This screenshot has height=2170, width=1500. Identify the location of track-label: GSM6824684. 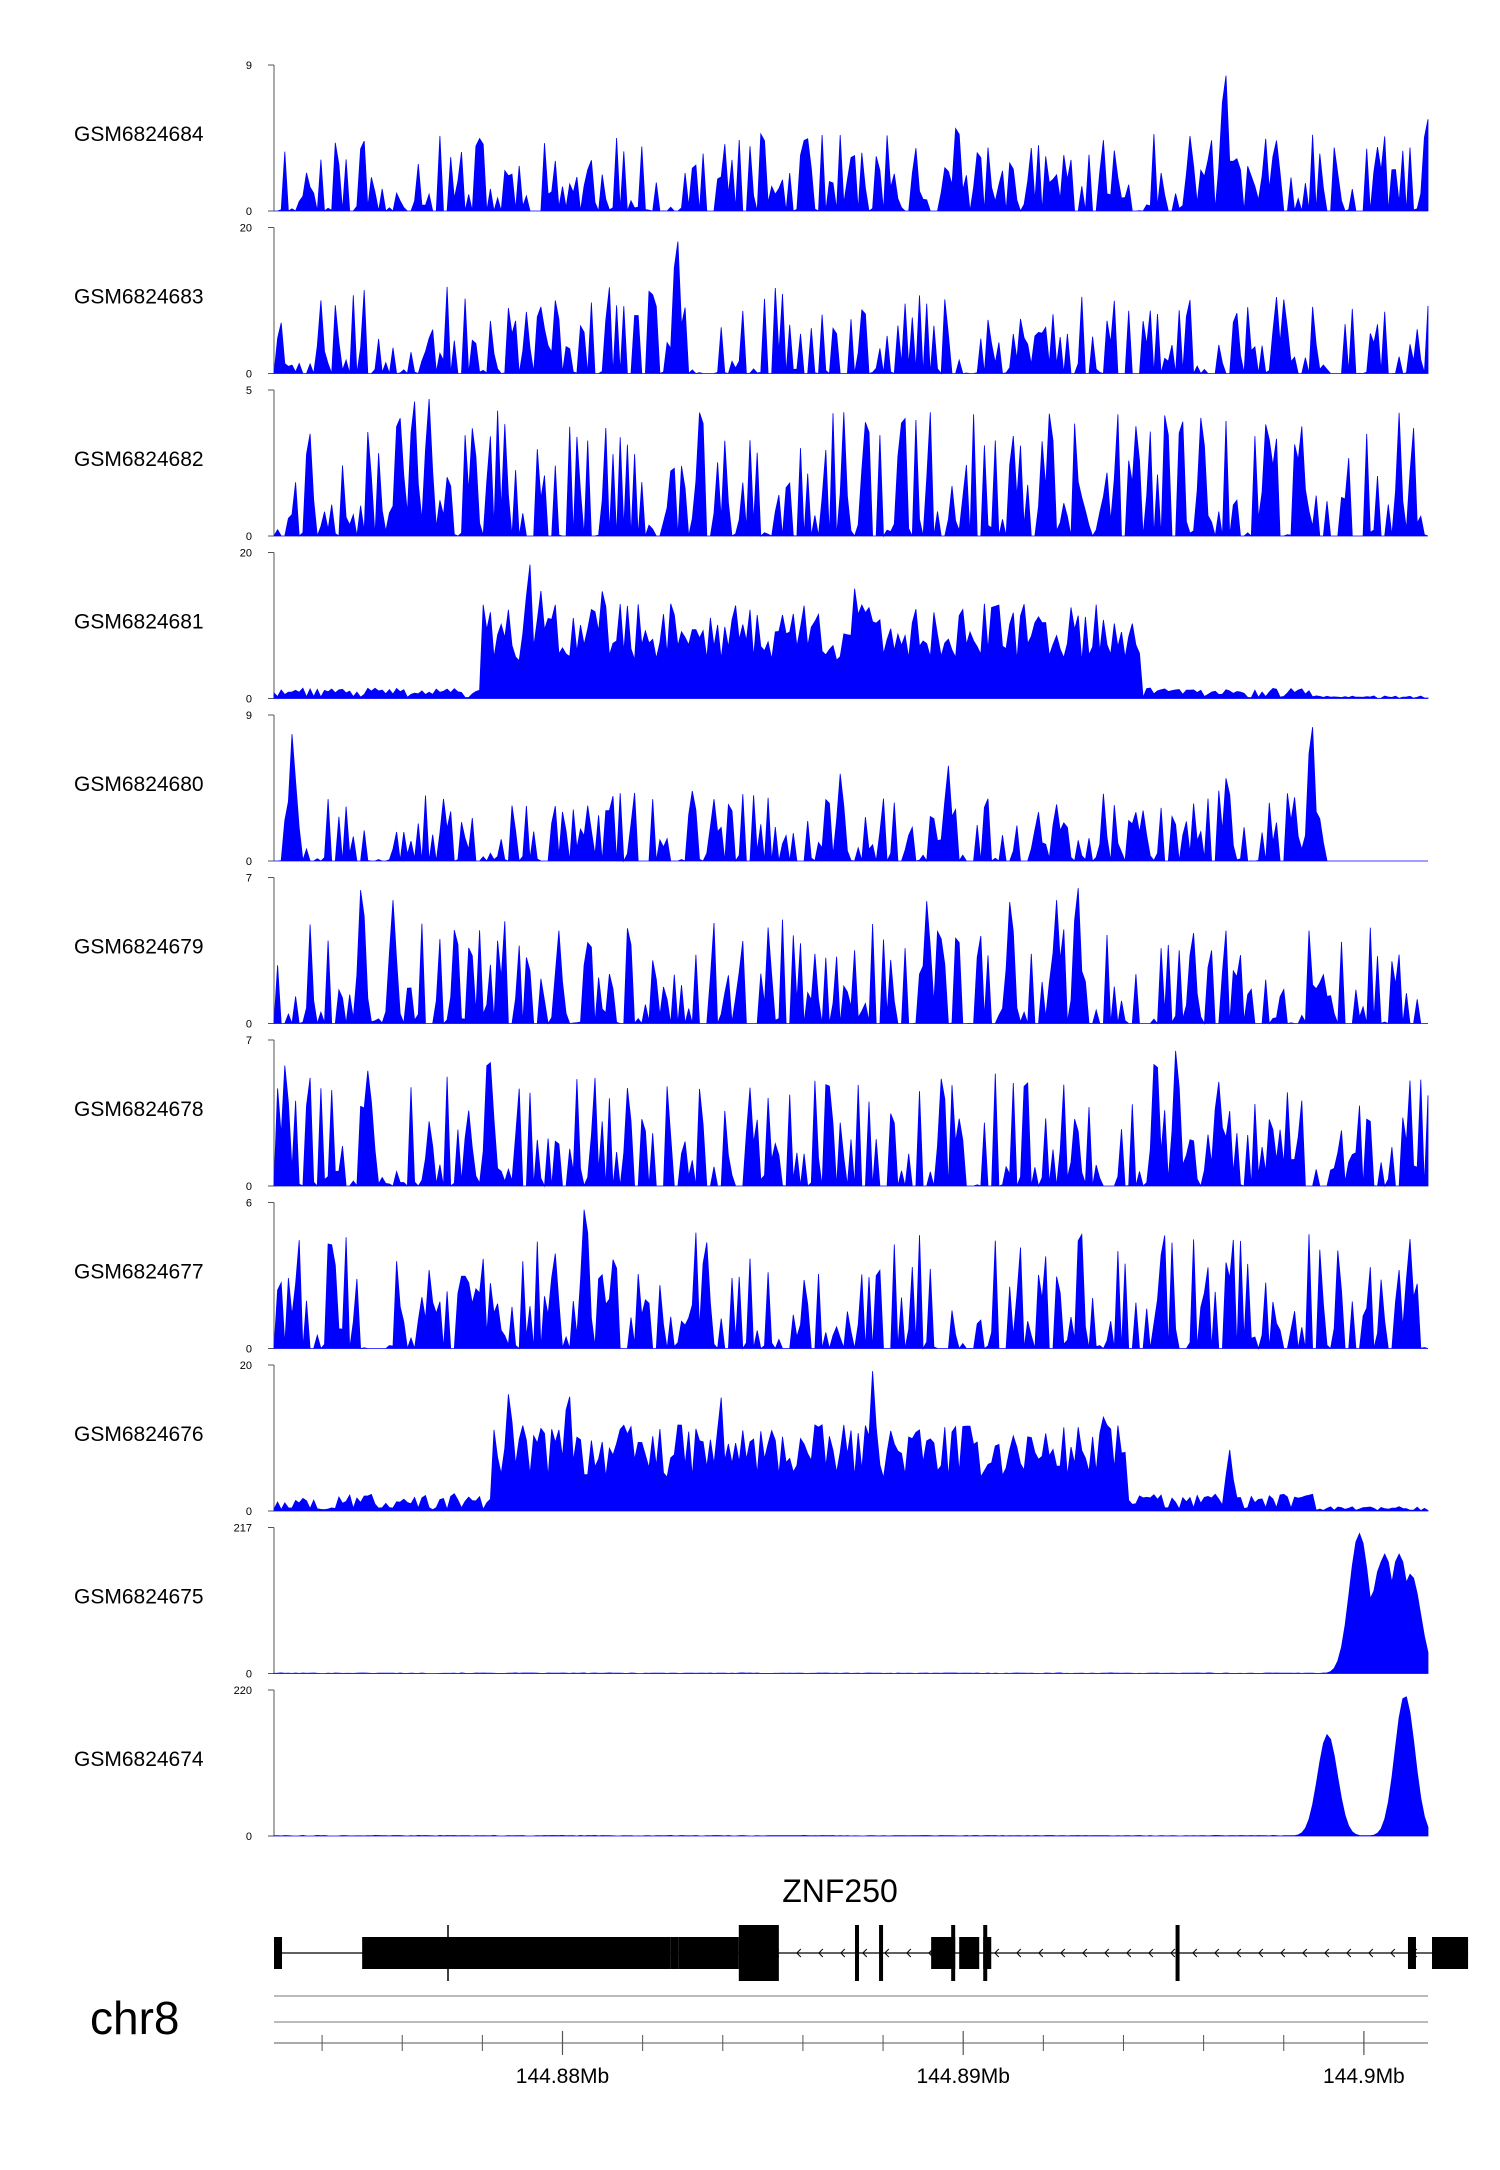
(139, 134).